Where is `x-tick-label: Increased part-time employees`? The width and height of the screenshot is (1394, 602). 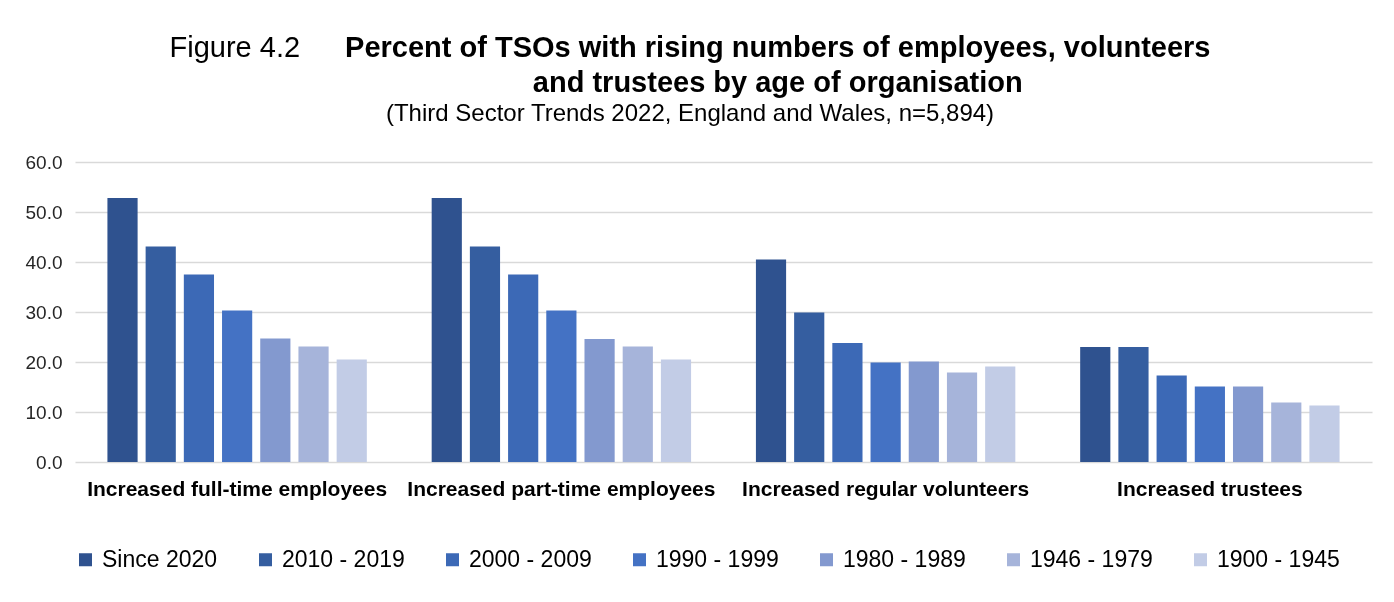 x-tick-label: Increased part-time employees is located at coordinates (561, 488).